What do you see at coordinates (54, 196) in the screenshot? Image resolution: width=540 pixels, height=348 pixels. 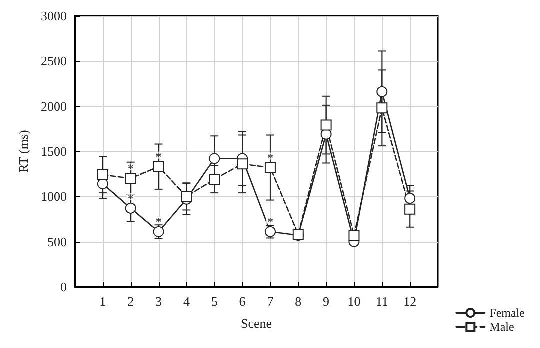 I see `y-tick-label: 1000` at bounding box center [54, 196].